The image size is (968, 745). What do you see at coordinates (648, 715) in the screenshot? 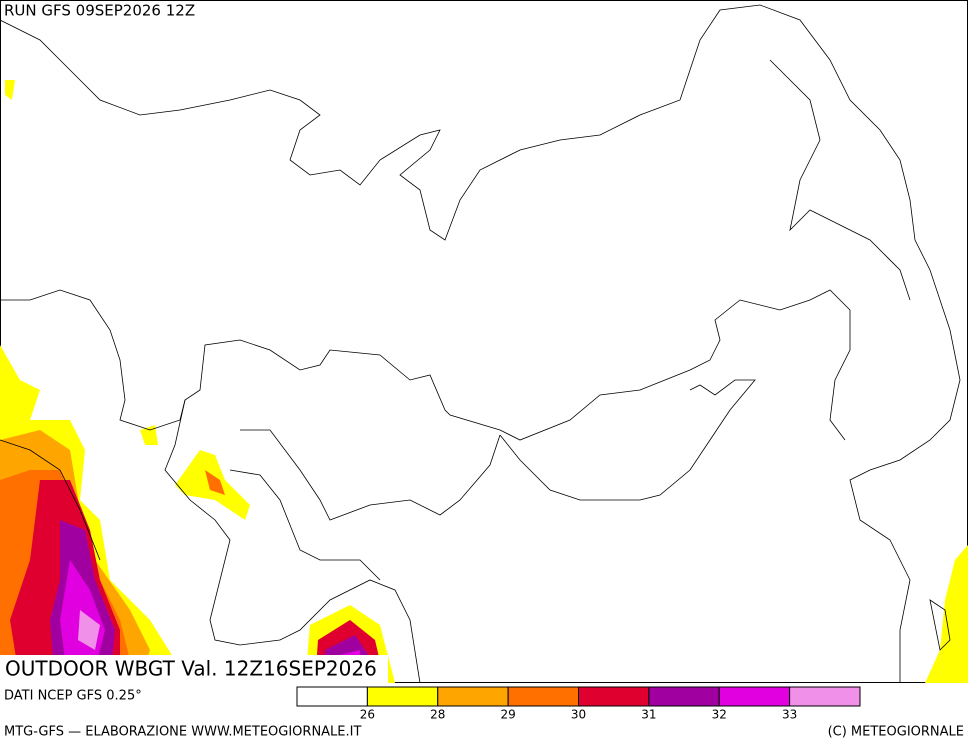
I see `legend-label: 31` at bounding box center [648, 715].